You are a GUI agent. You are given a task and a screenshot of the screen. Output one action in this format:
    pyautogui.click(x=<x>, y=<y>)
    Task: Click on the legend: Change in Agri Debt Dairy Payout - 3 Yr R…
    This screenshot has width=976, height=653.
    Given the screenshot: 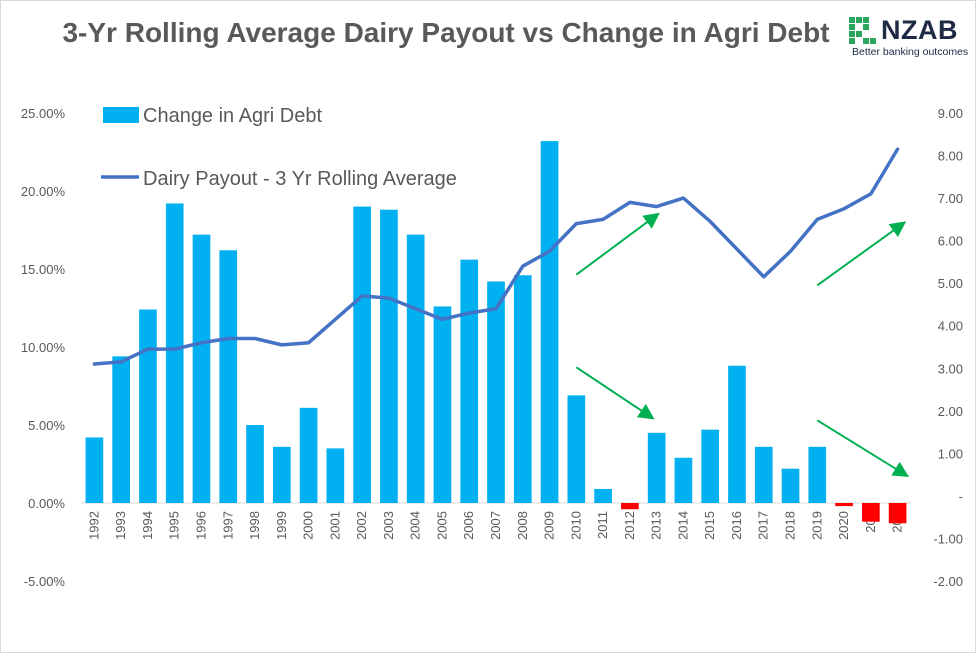 What is the action you would take?
    pyautogui.click(x=279, y=147)
    